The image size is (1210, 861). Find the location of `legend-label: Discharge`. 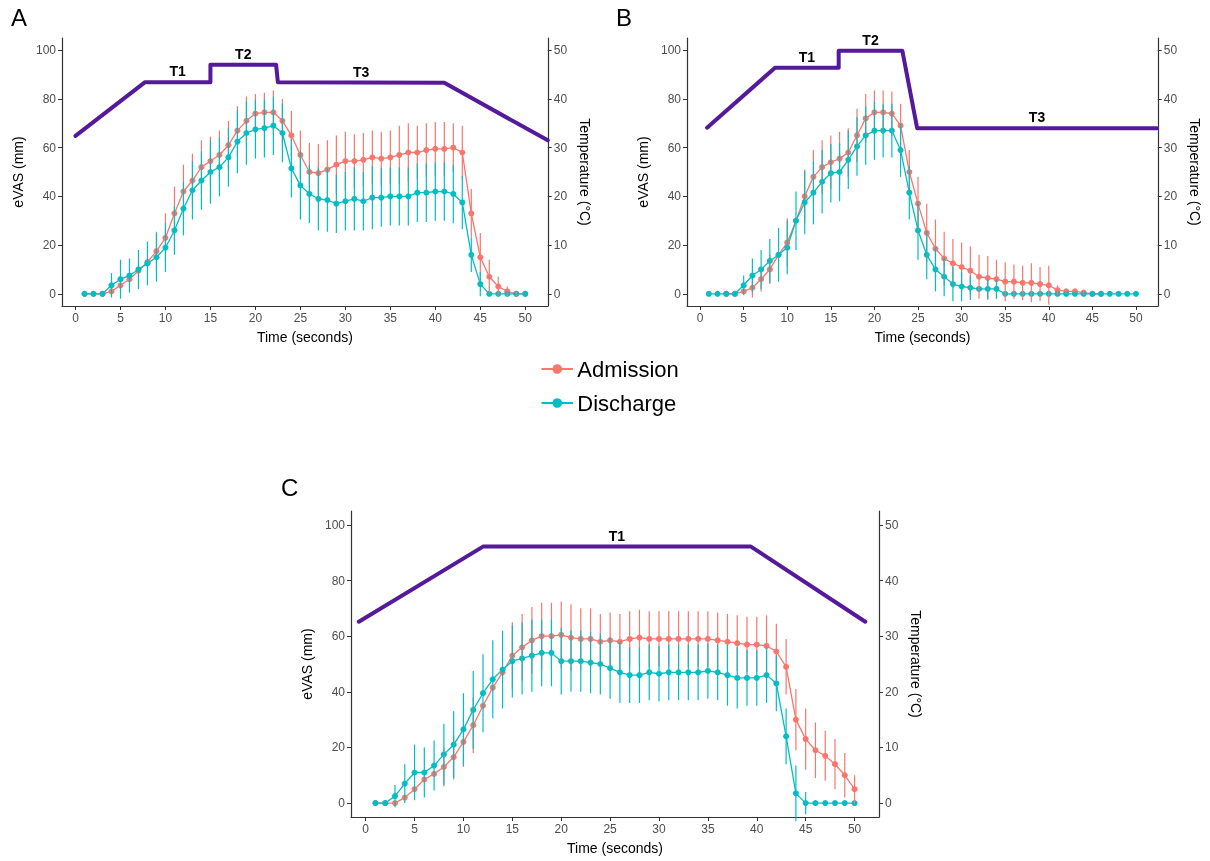

legend-label: Discharge is located at coordinates (627, 403).